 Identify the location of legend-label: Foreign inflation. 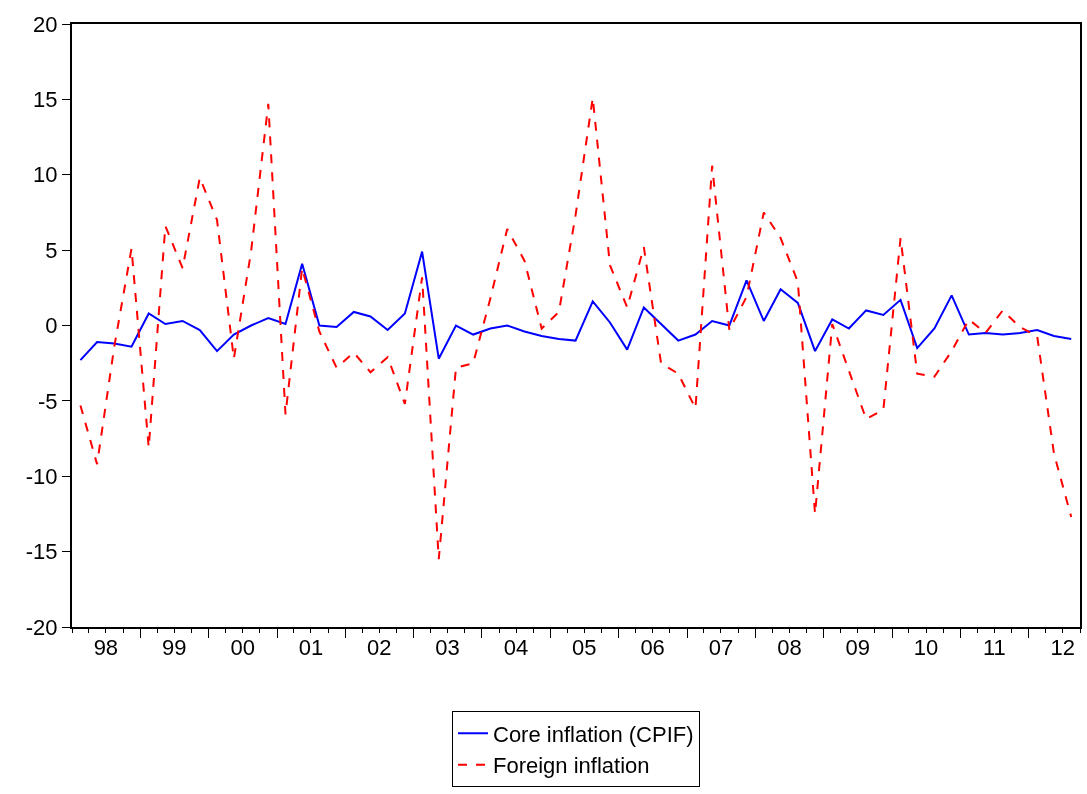
(571, 766).